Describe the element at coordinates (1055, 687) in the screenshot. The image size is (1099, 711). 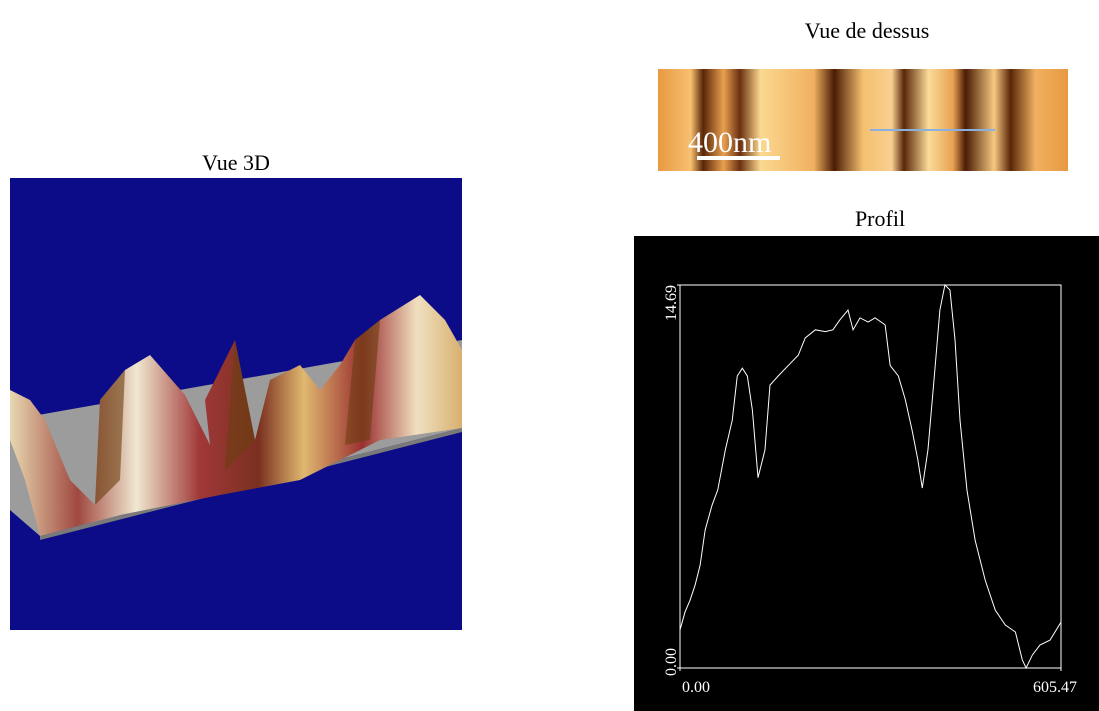
I see `x-tick-label: 605.47` at that location.